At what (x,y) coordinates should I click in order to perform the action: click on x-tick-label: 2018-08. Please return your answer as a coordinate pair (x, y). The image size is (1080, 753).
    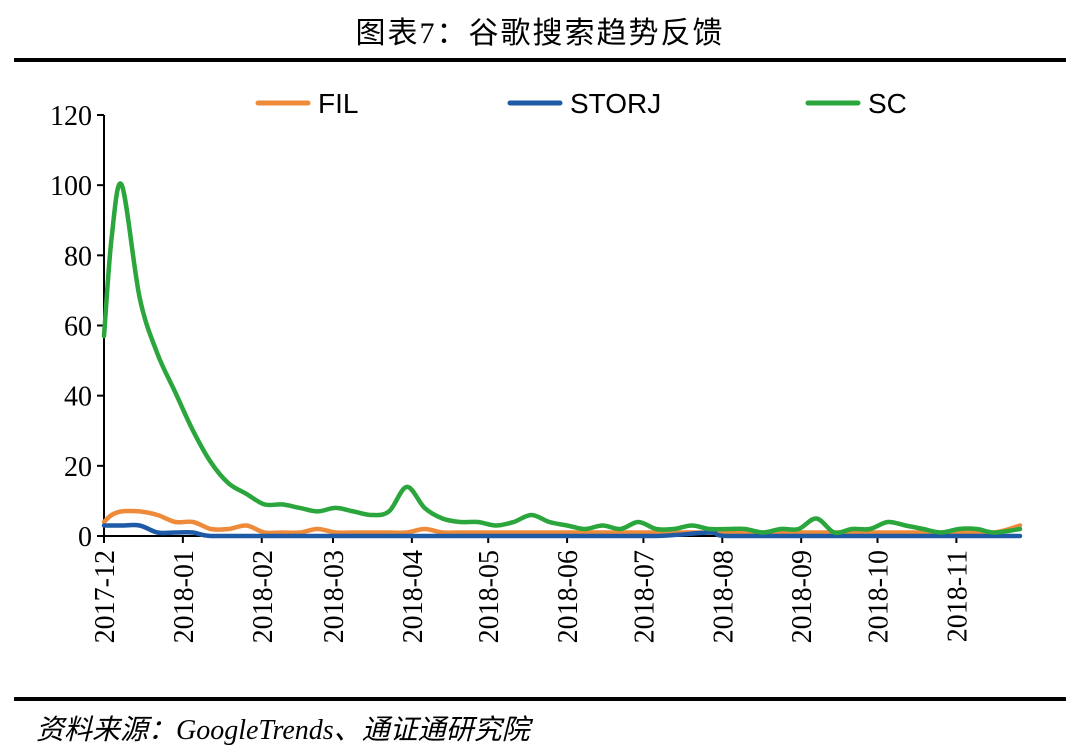
    Looking at the image, I should click on (723, 596).